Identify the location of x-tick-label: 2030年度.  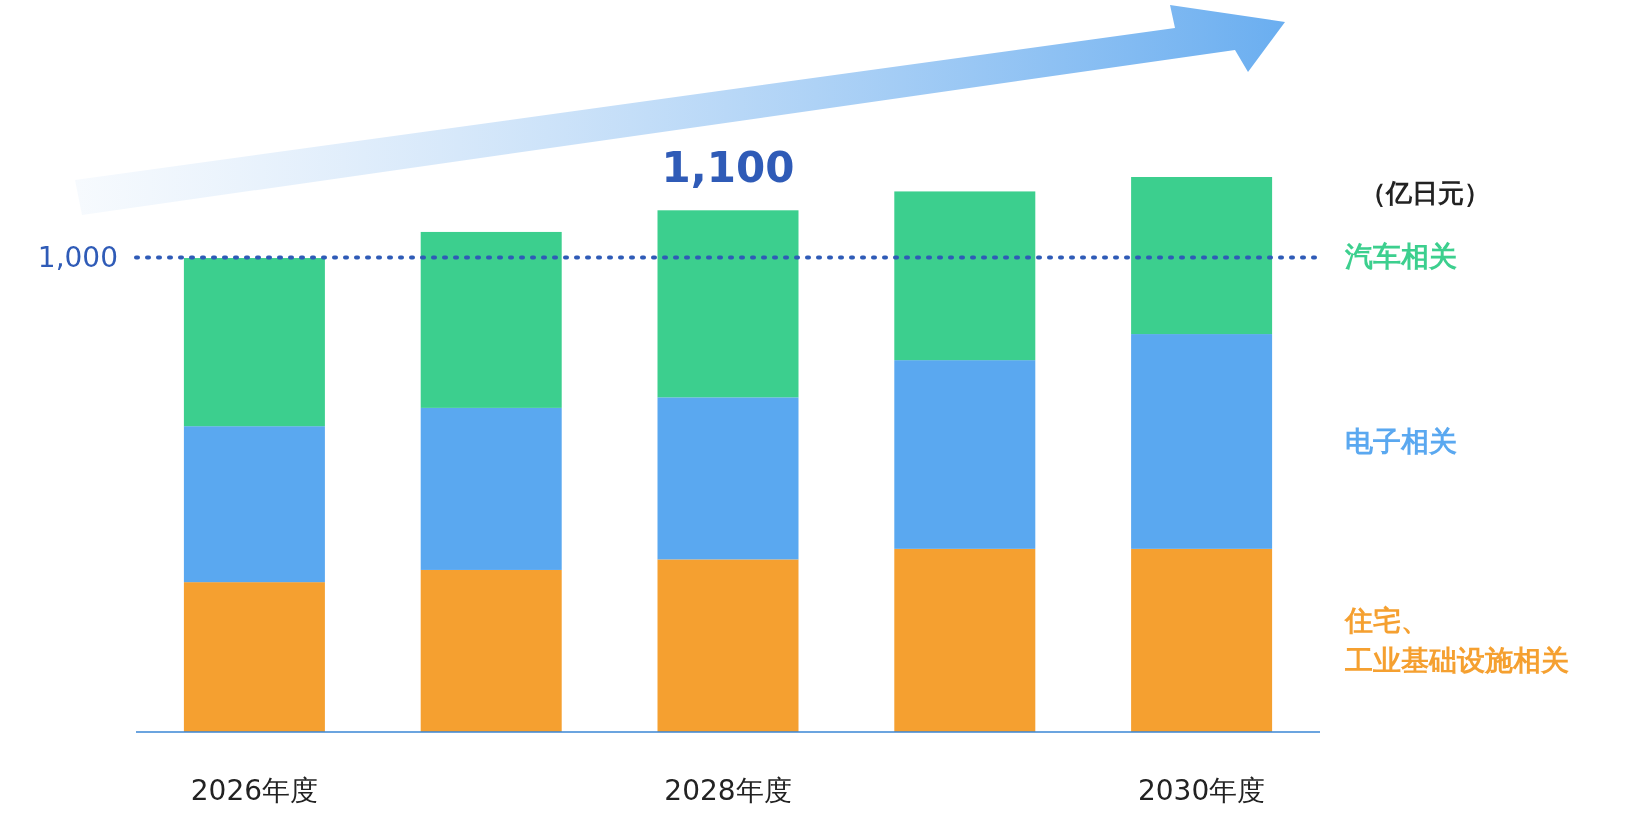
(1201, 790).